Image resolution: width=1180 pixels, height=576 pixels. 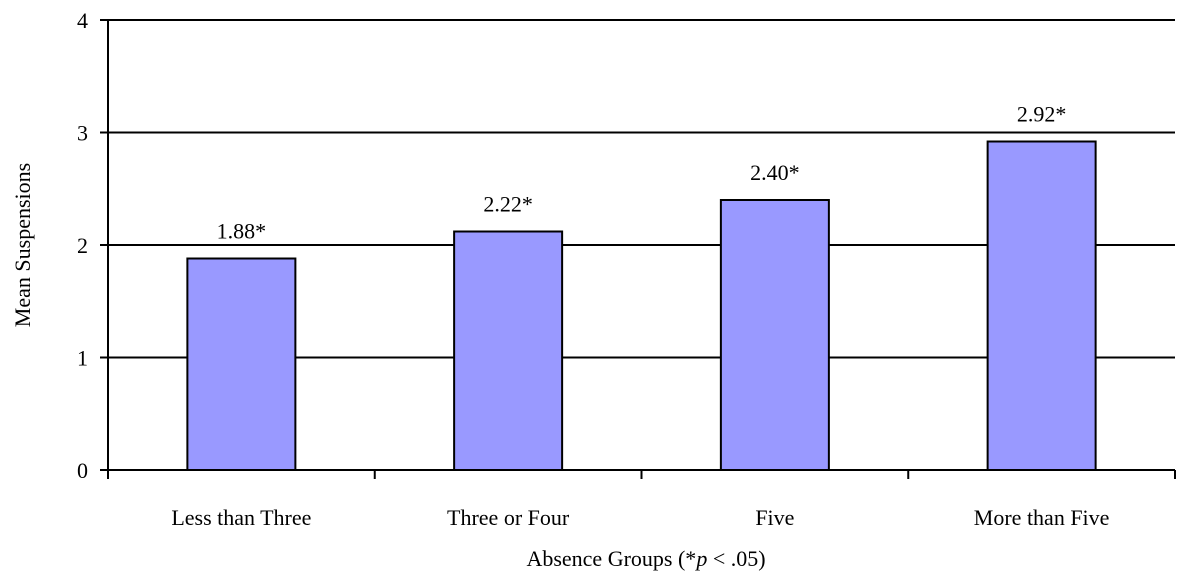 I want to click on x-axis-title-suffix: < .05), so click(x=736, y=558).